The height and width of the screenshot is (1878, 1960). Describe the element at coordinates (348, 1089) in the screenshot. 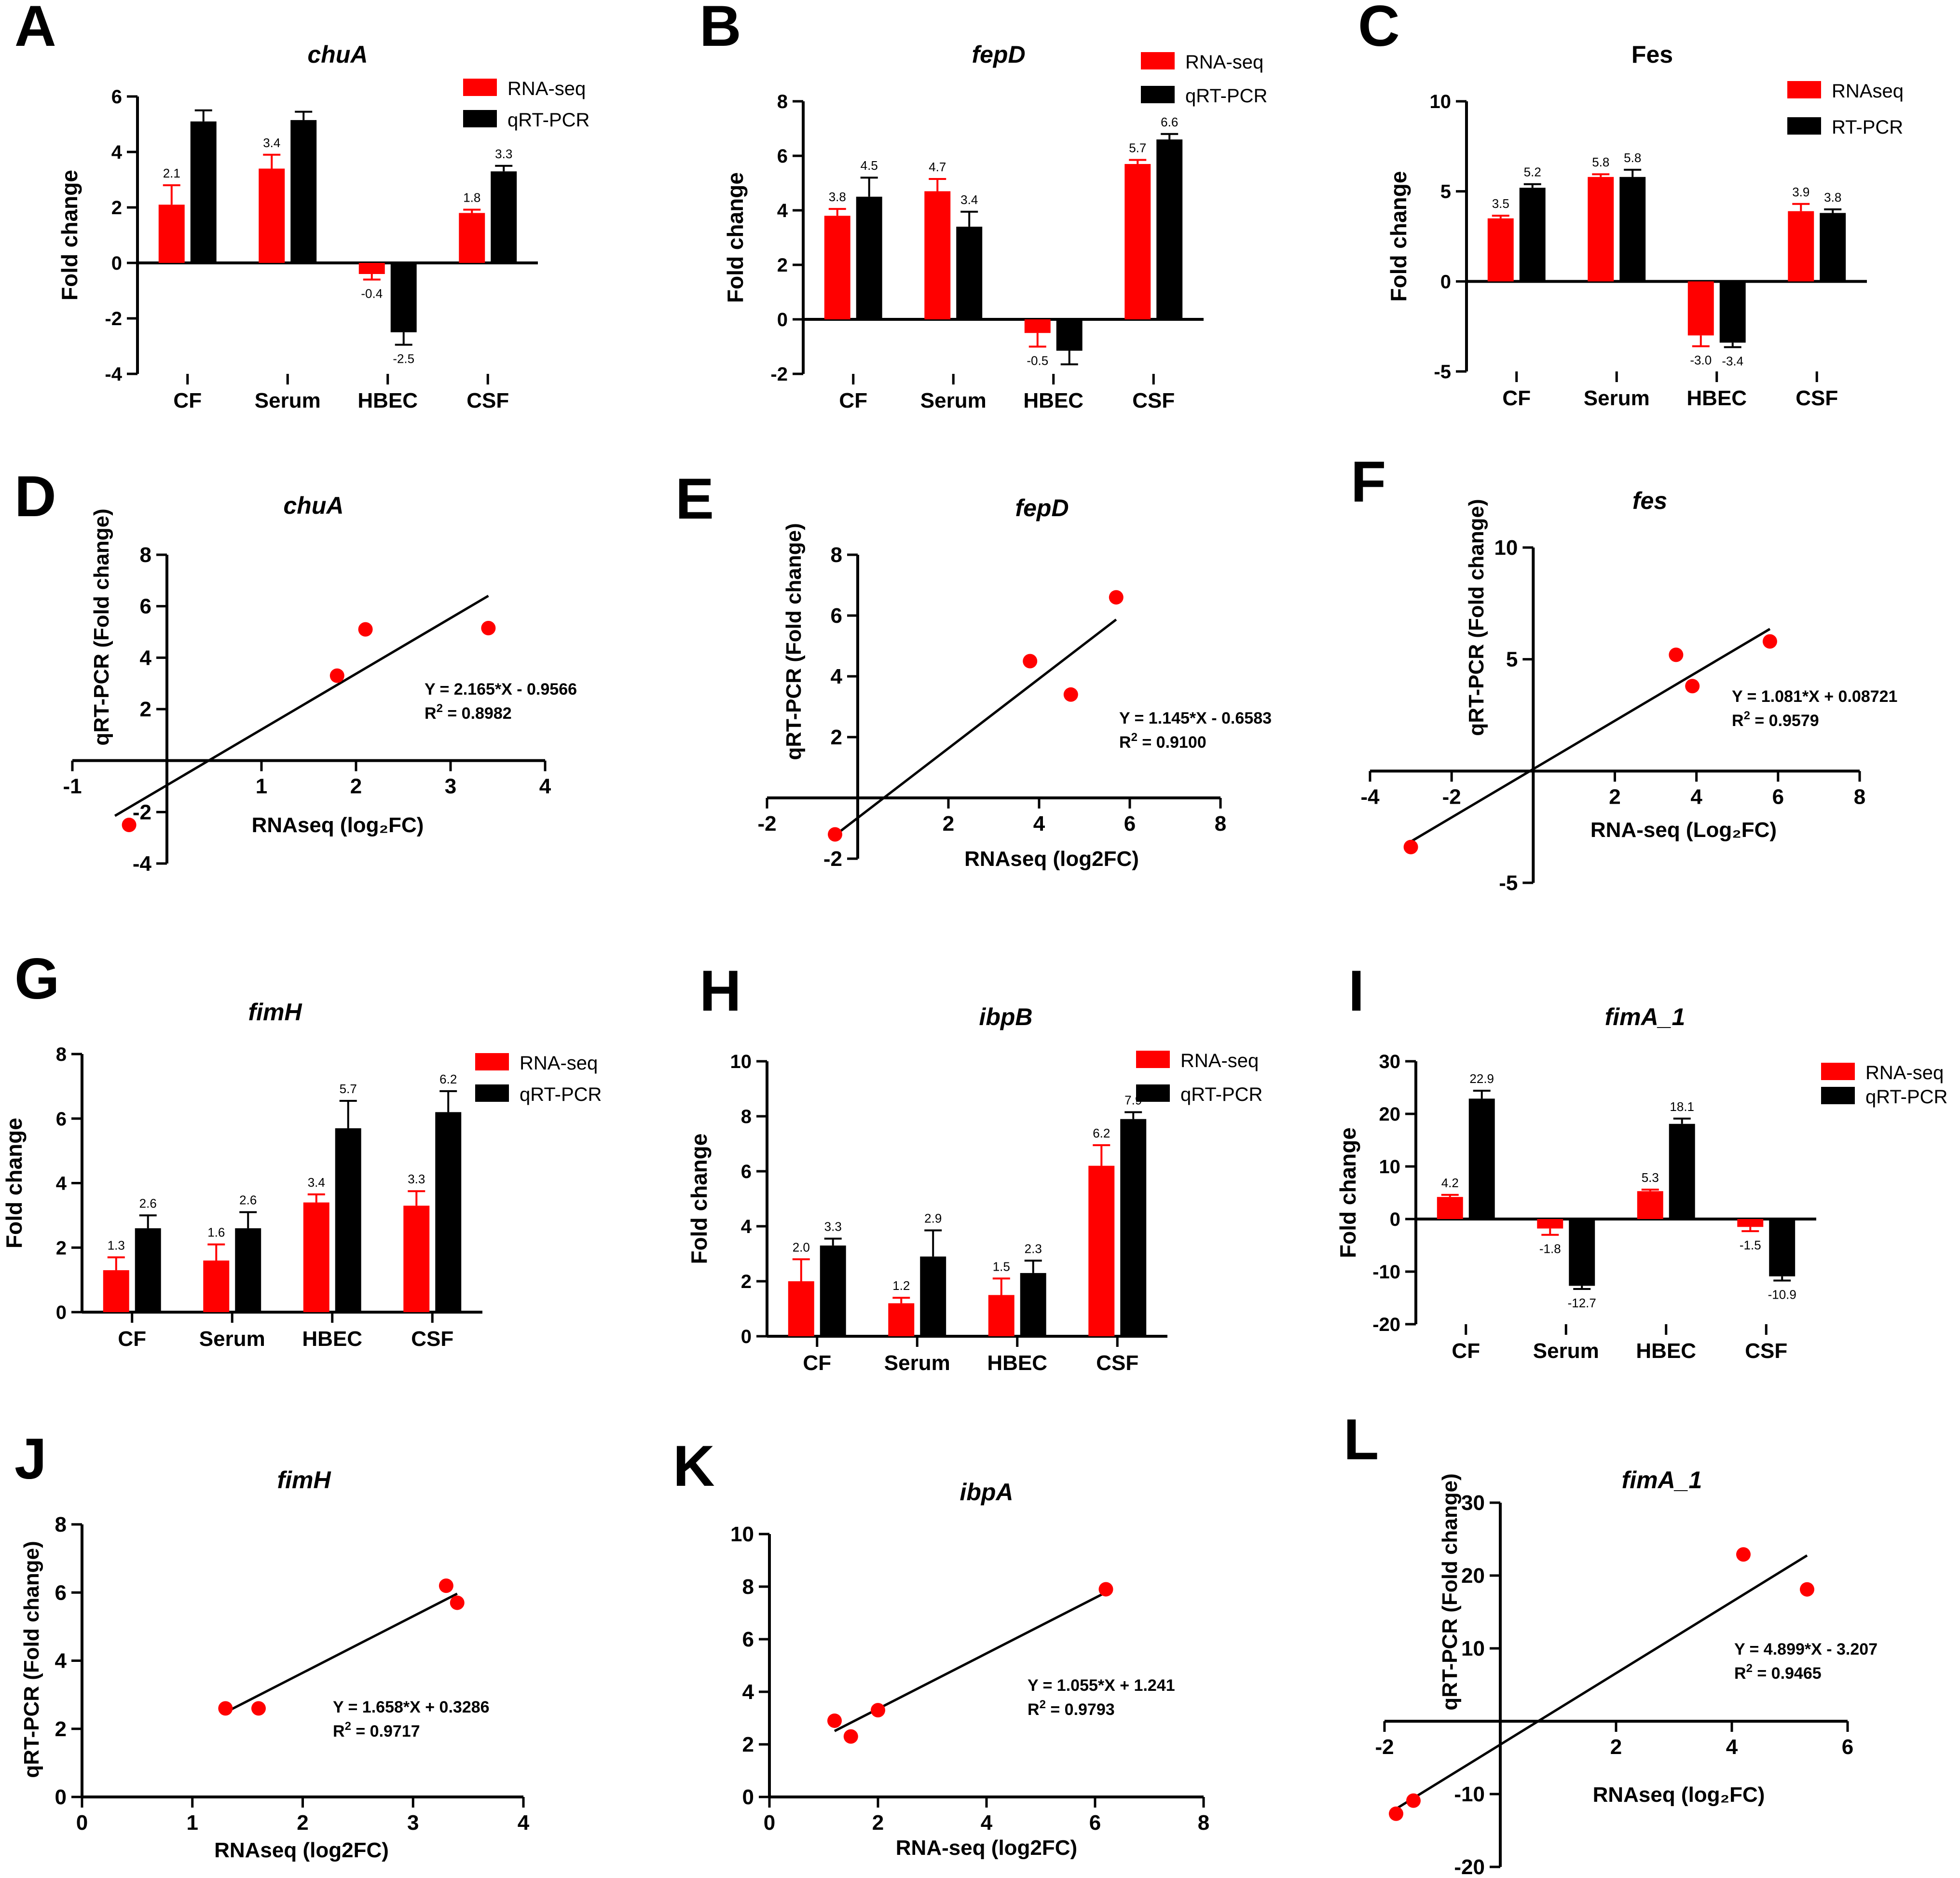

I see `data-label: 5.7` at that location.